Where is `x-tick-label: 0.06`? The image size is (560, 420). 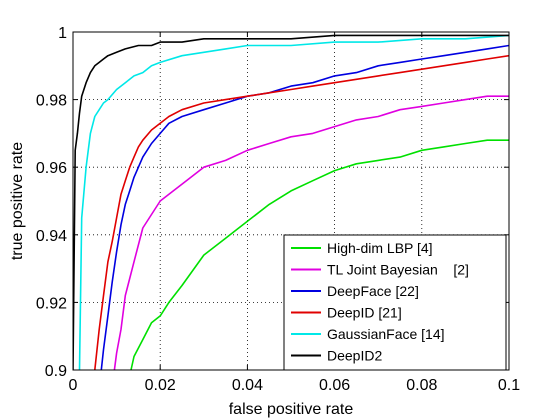
x-tick-label: 0.06 is located at coordinates (334, 385).